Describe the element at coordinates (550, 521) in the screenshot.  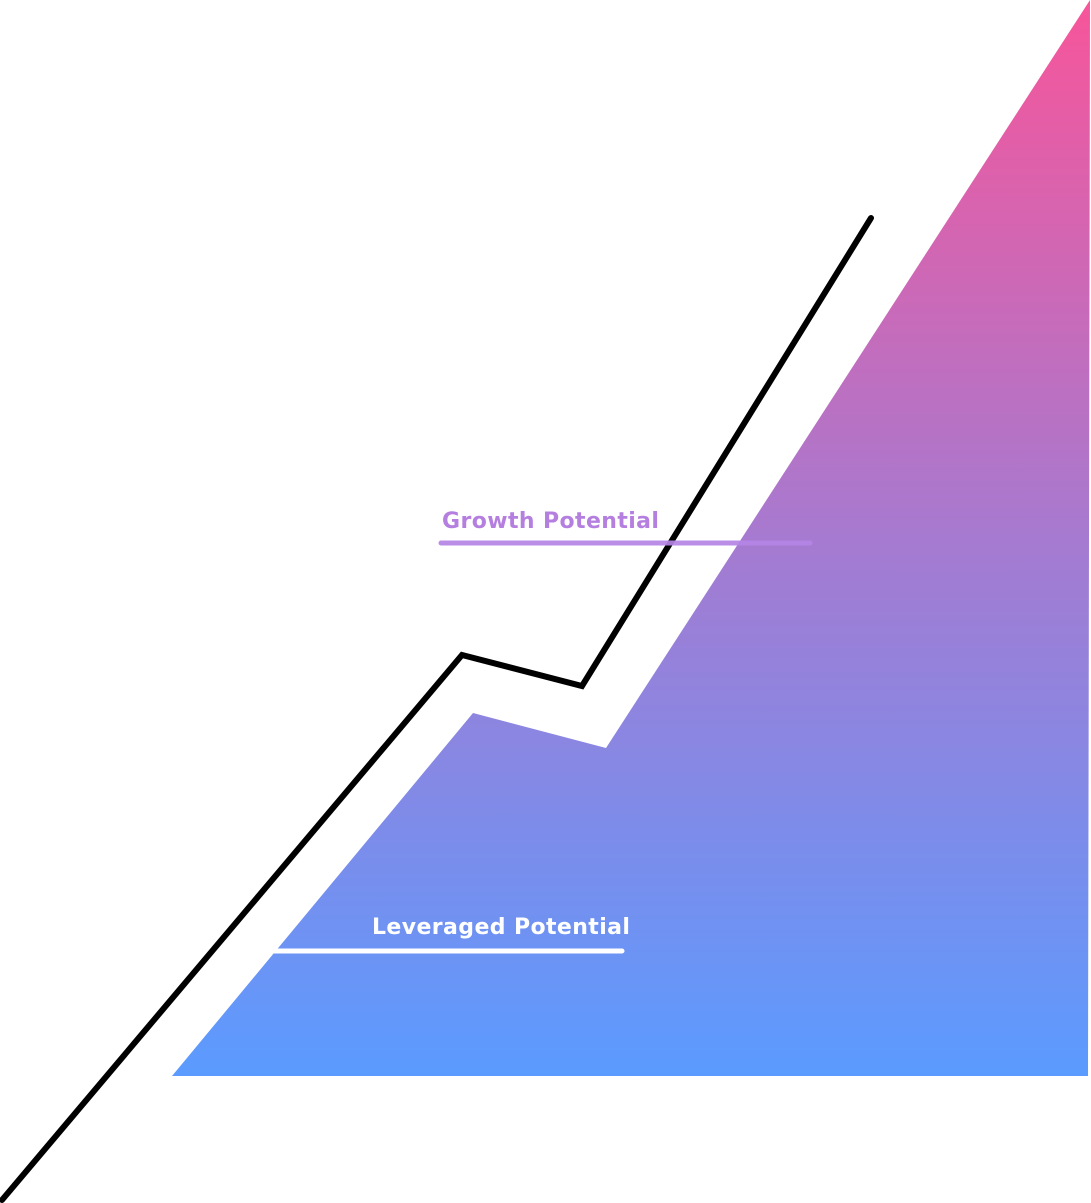
I see `growth-potential-label: Growth Potential` at that location.